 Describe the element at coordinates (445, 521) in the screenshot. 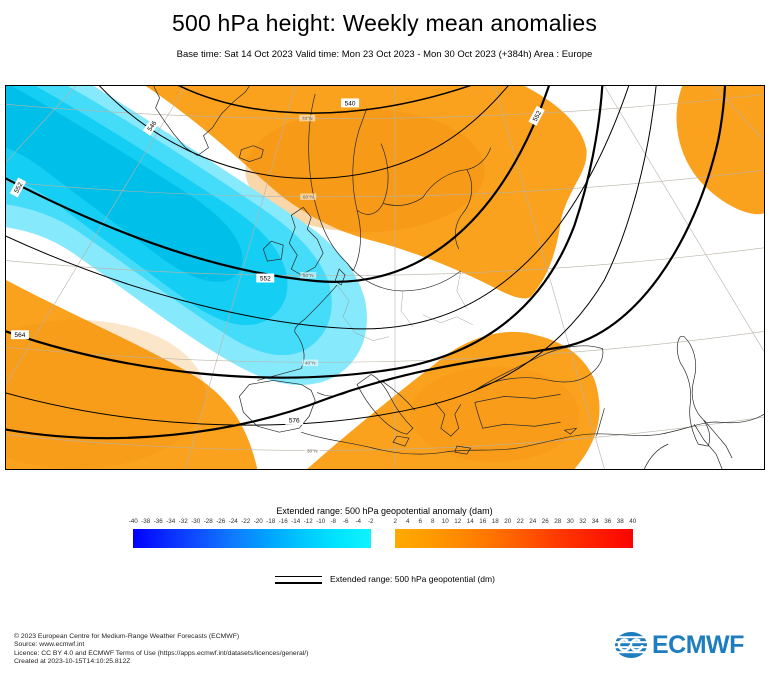

I see `colorbar-tick: 10` at that location.